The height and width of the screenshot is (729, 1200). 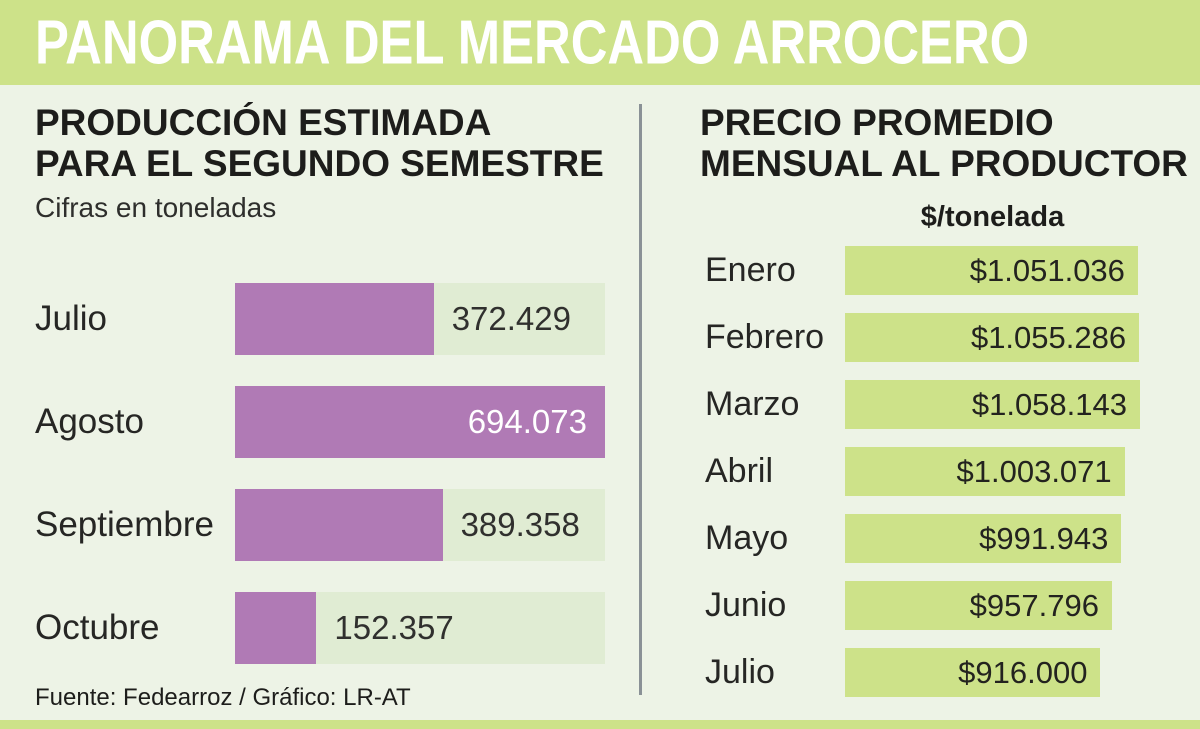 I want to click on price-row: Febrero $1.055.286, so click(x=922, y=337).